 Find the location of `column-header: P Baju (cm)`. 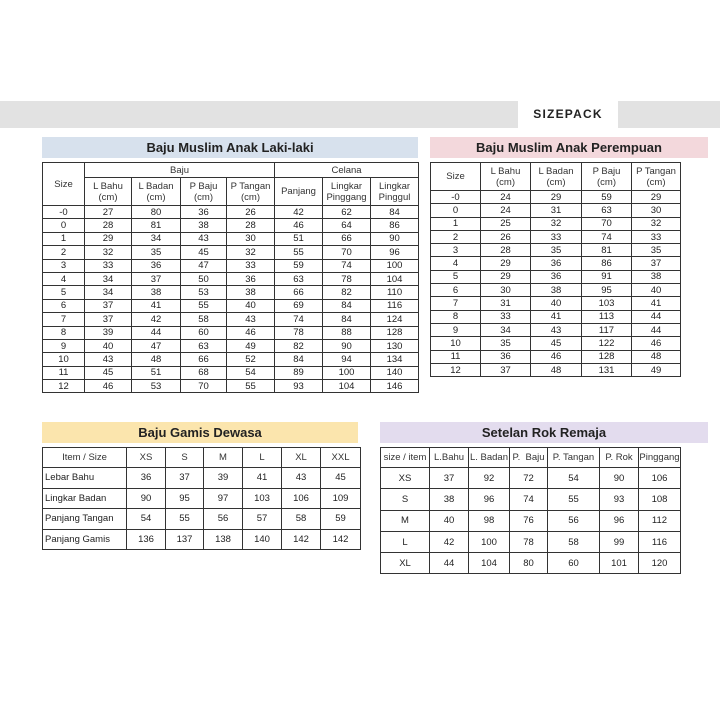

column-header: P Baju (cm) is located at coordinates (203, 191).